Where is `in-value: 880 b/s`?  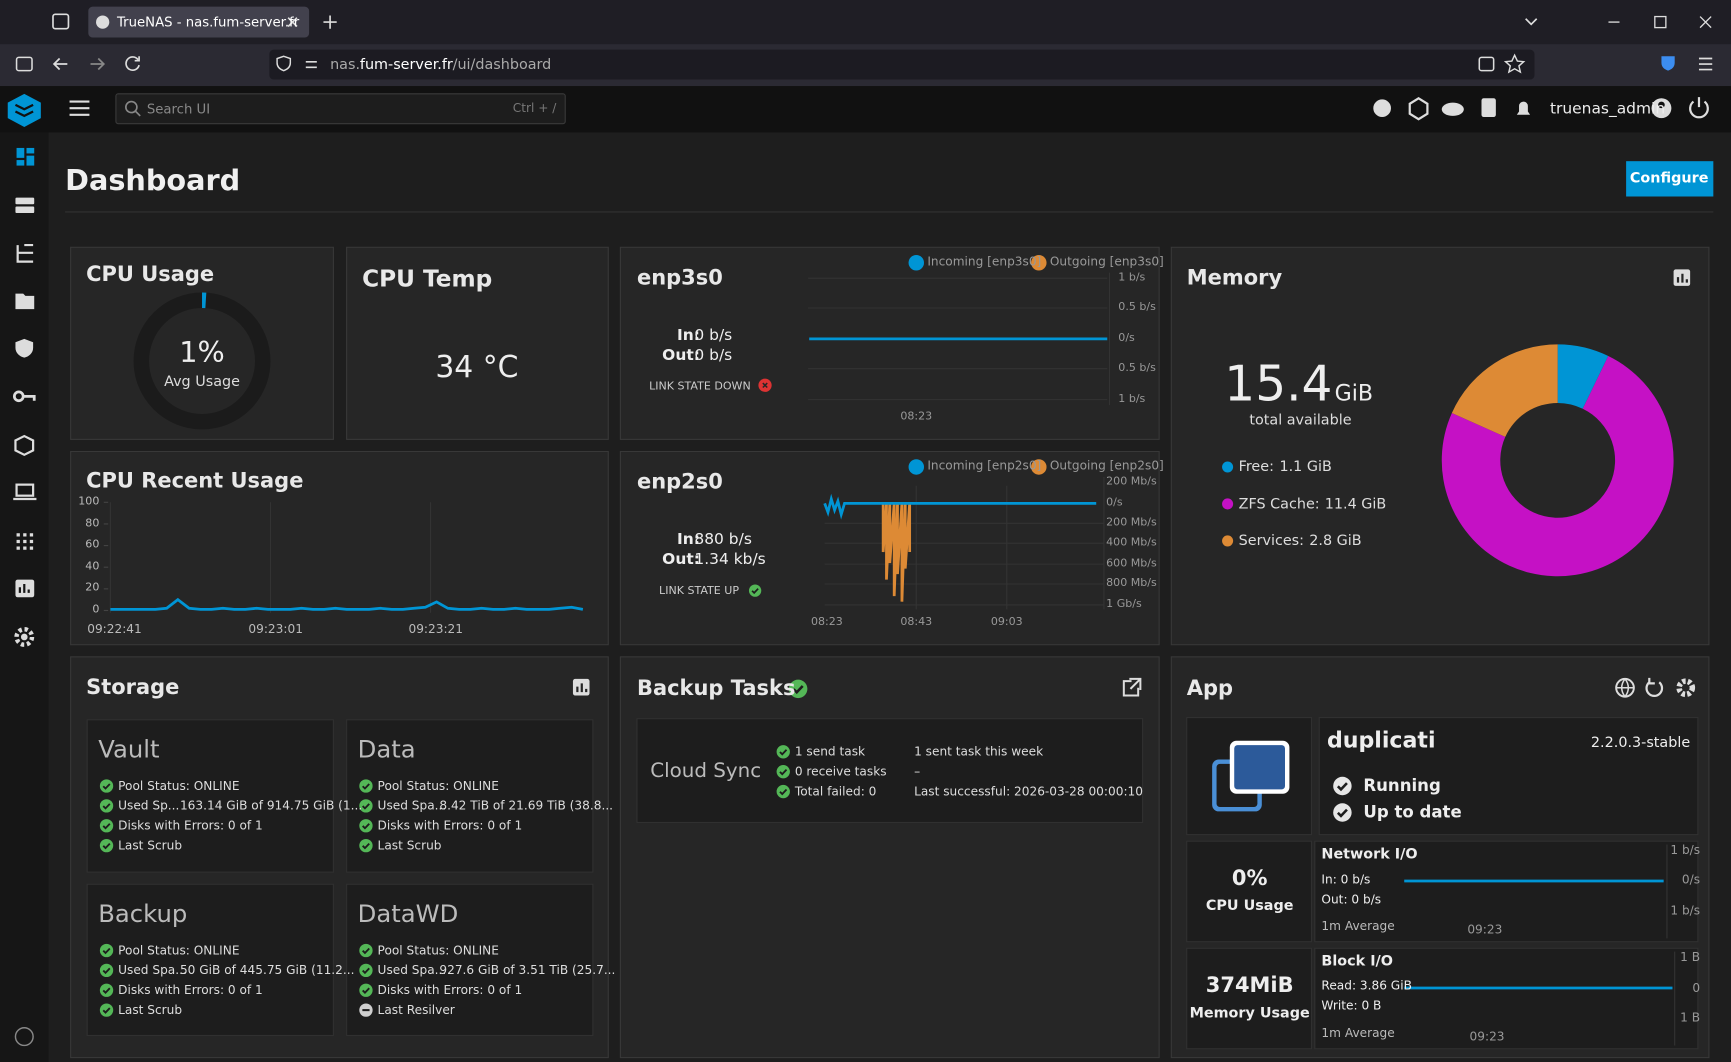
in-value: 880 b/s is located at coordinates (722, 539).